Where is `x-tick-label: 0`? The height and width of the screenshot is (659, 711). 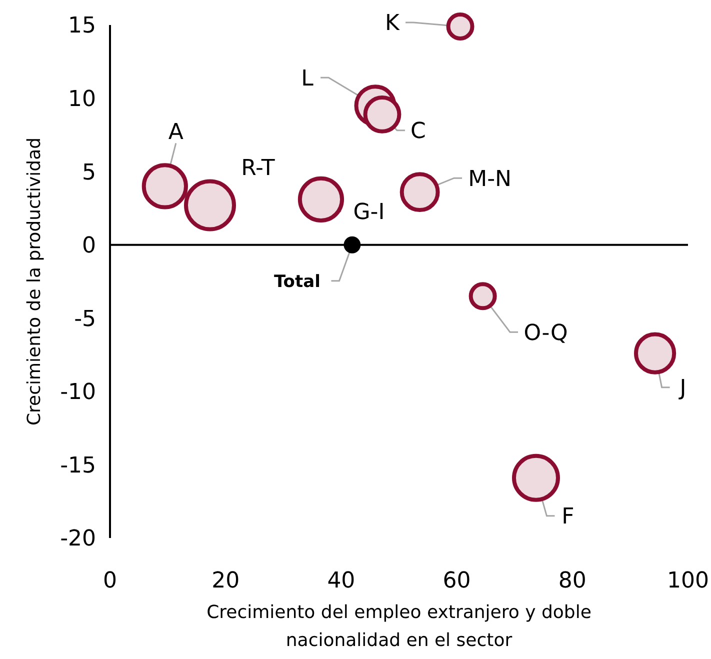
x-tick-label: 0 is located at coordinates (110, 581).